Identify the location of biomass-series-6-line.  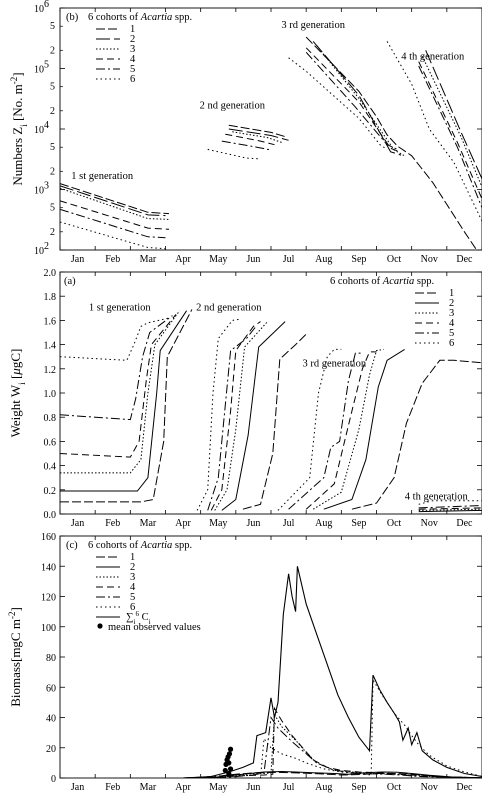
(371, 727).